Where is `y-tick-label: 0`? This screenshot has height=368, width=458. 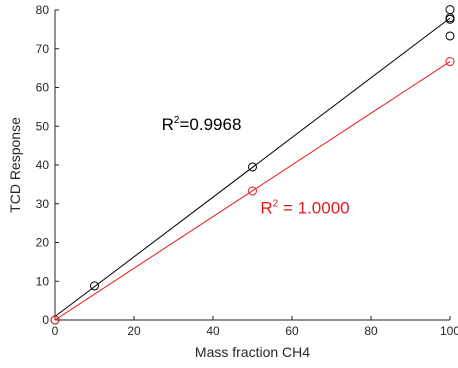
y-tick-label: 0 is located at coordinates (45, 320).